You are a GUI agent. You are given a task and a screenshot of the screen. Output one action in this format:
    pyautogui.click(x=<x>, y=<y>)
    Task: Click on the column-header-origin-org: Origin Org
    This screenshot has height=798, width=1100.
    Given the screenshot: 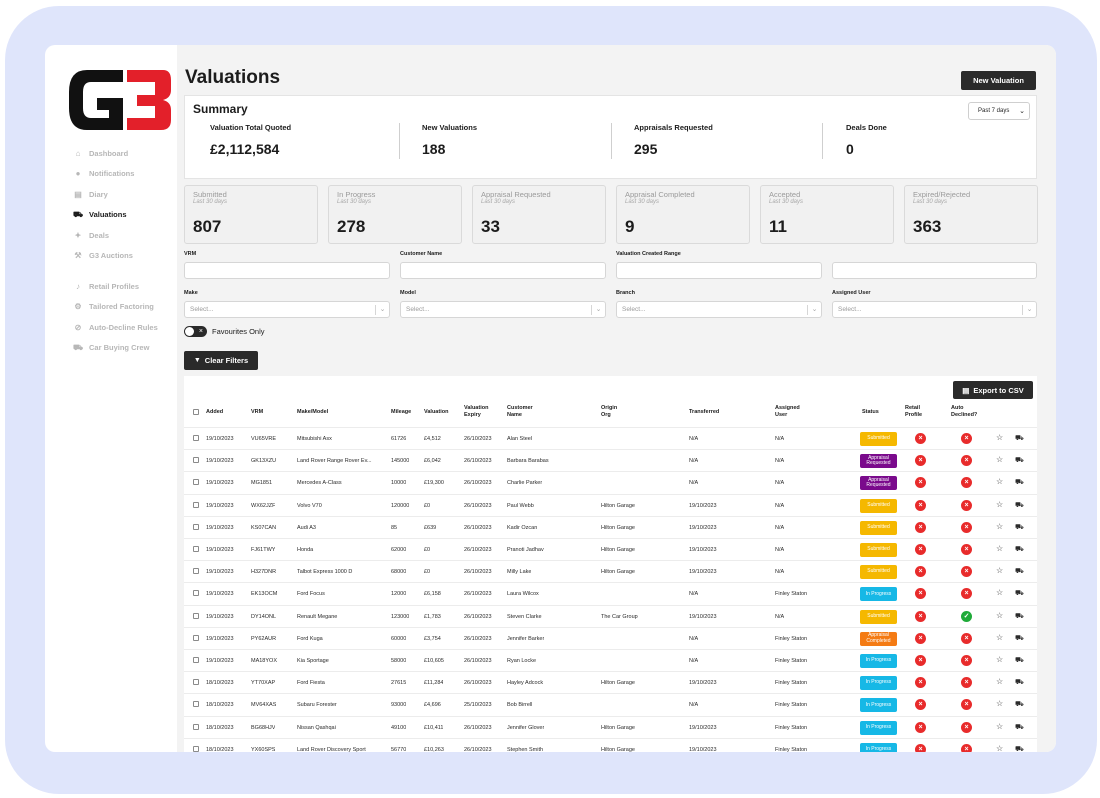 What is the action you would take?
    pyautogui.click(x=609, y=411)
    